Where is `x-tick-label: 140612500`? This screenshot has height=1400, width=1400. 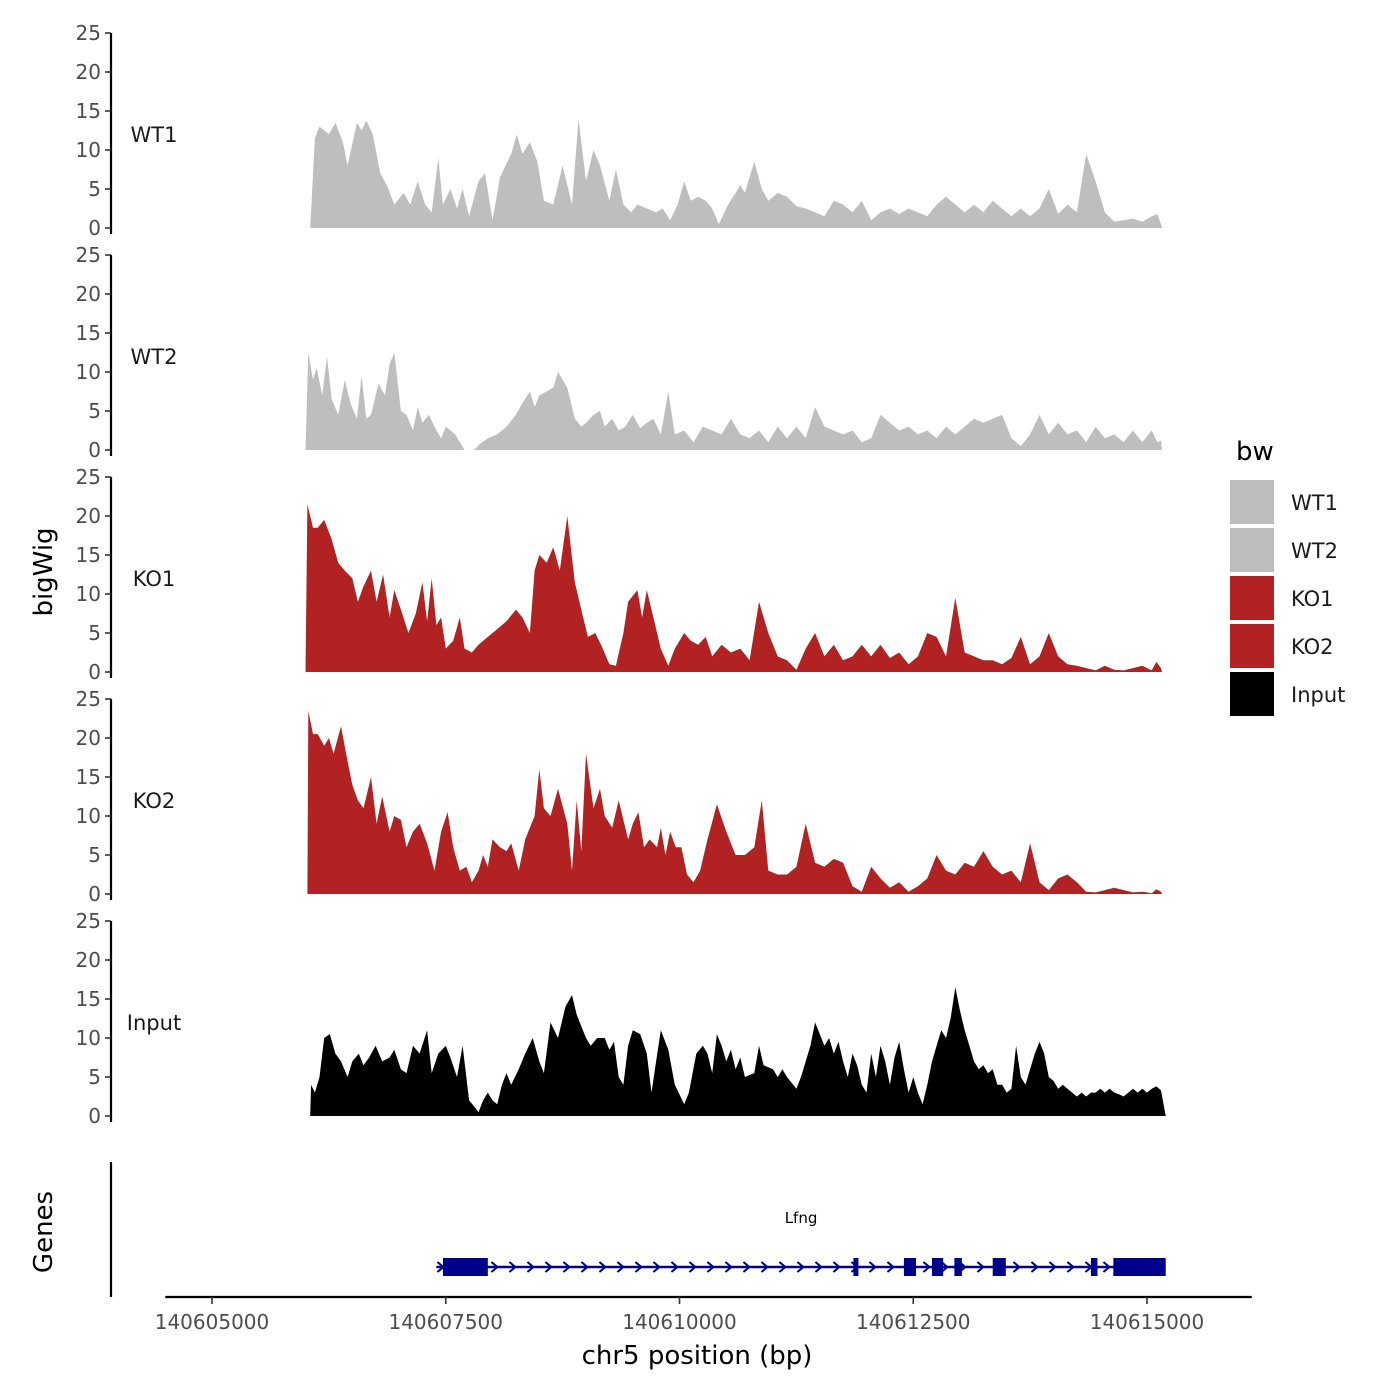 x-tick-label: 140612500 is located at coordinates (913, 1322).